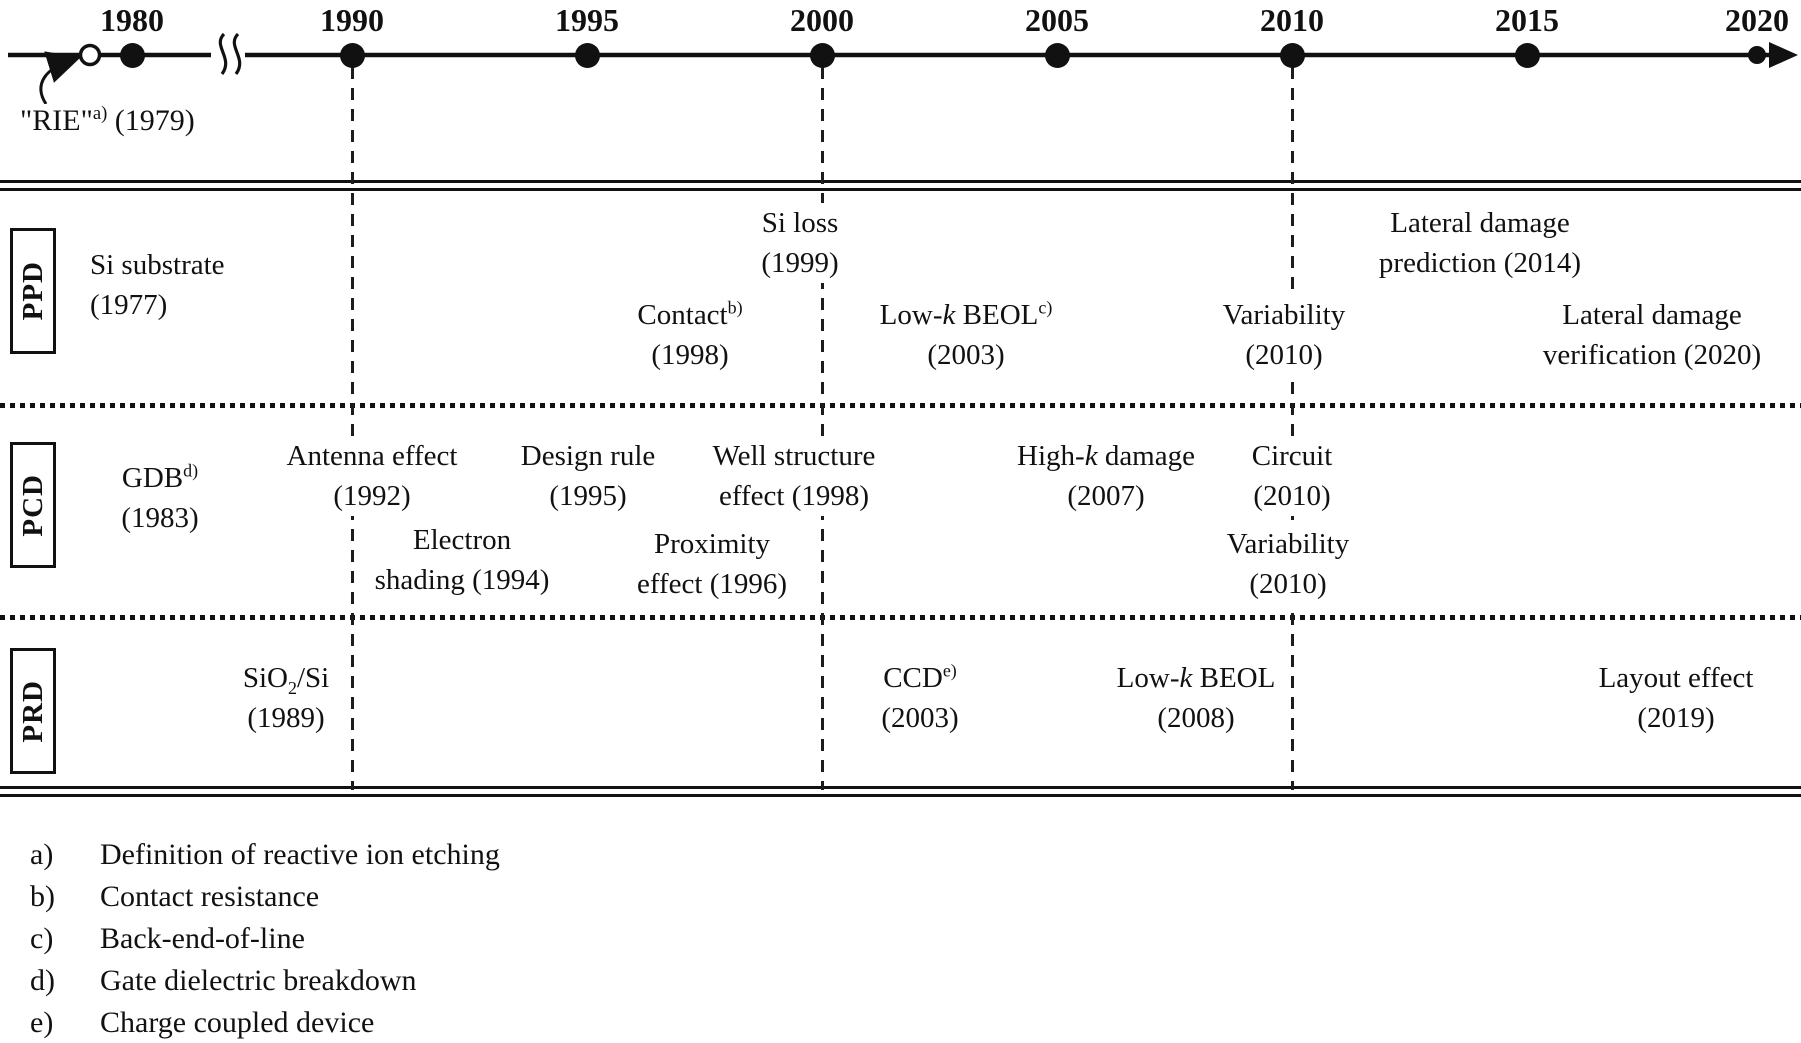 The image size is (1801, 1043). I want to click on event-line: High-k damage, so click(1106, 456).